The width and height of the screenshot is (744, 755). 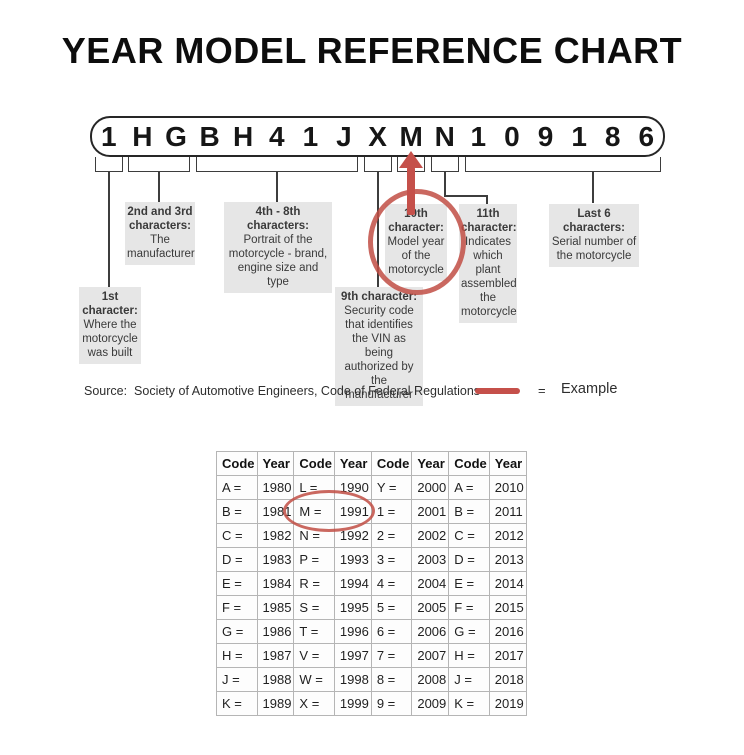 I want to click on table-row: G = 1986 T = 1996 6 = 2006 G = 2016, so click(x=371, y=631).